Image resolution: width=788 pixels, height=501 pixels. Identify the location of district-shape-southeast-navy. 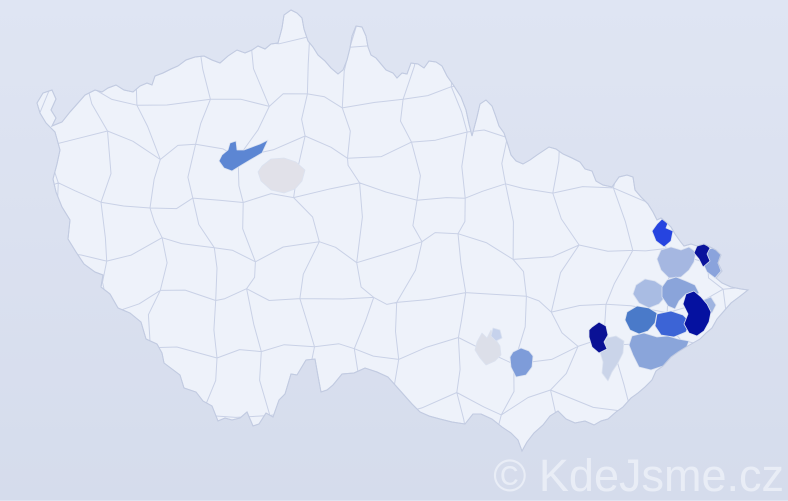
(598, 337).